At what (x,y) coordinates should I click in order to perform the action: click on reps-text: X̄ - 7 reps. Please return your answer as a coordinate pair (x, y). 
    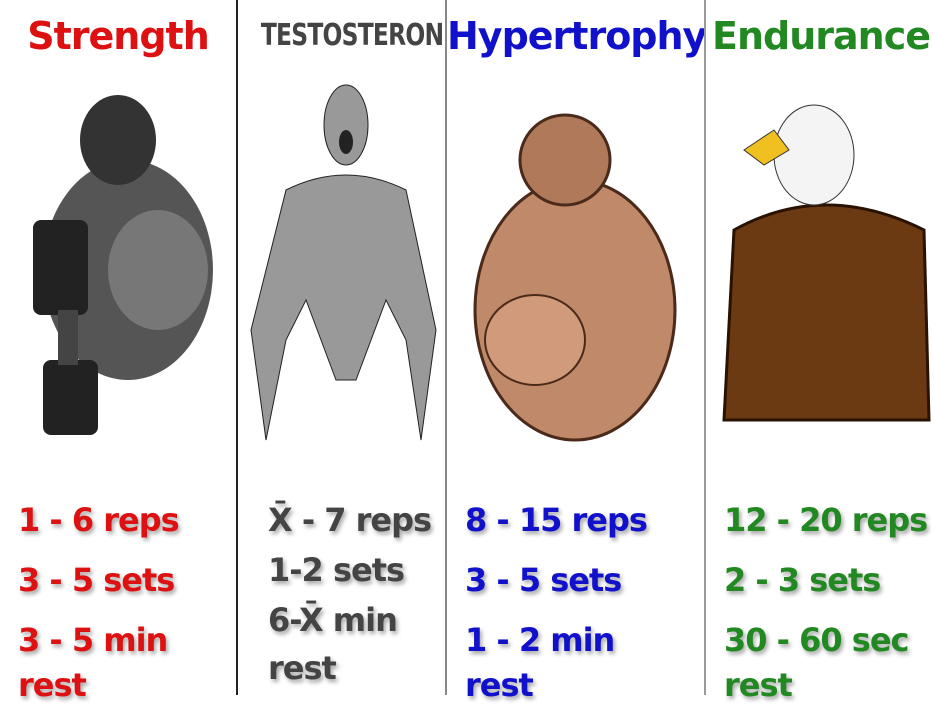
    Looking at the image, I should click on (350, 520).